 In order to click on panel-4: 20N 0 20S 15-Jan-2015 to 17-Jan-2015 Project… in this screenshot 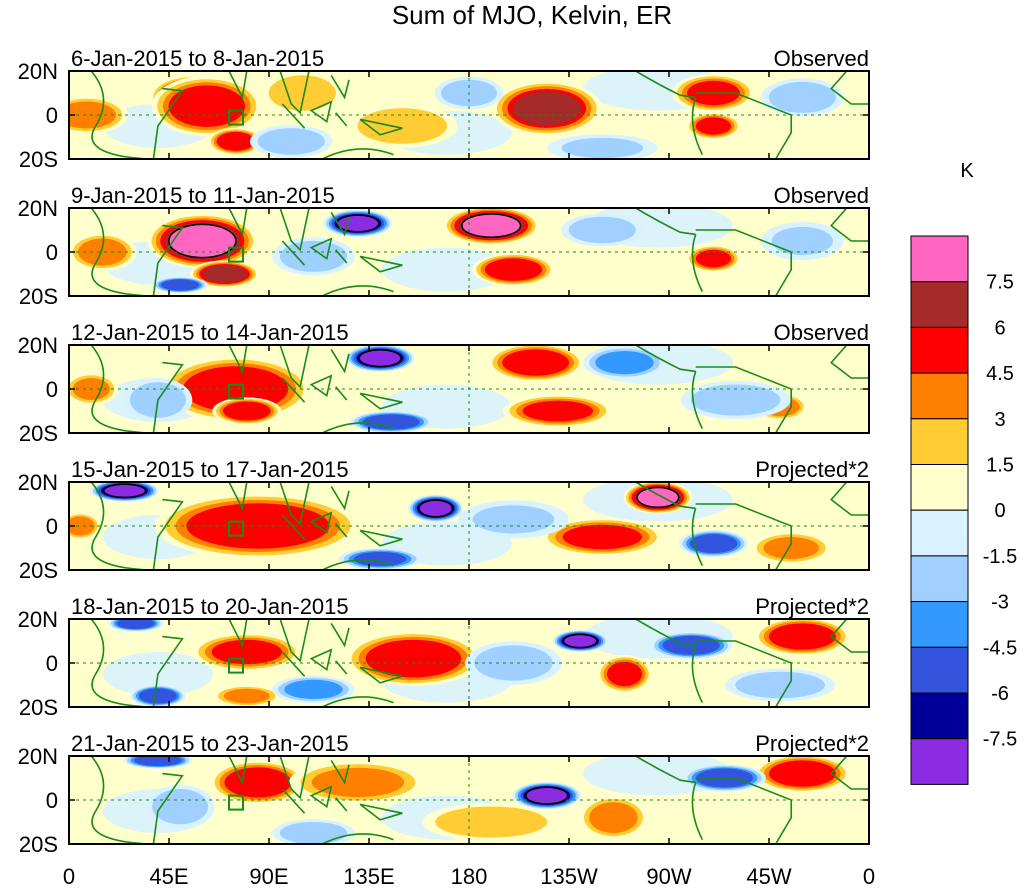, I will do `click(444, 520)`.